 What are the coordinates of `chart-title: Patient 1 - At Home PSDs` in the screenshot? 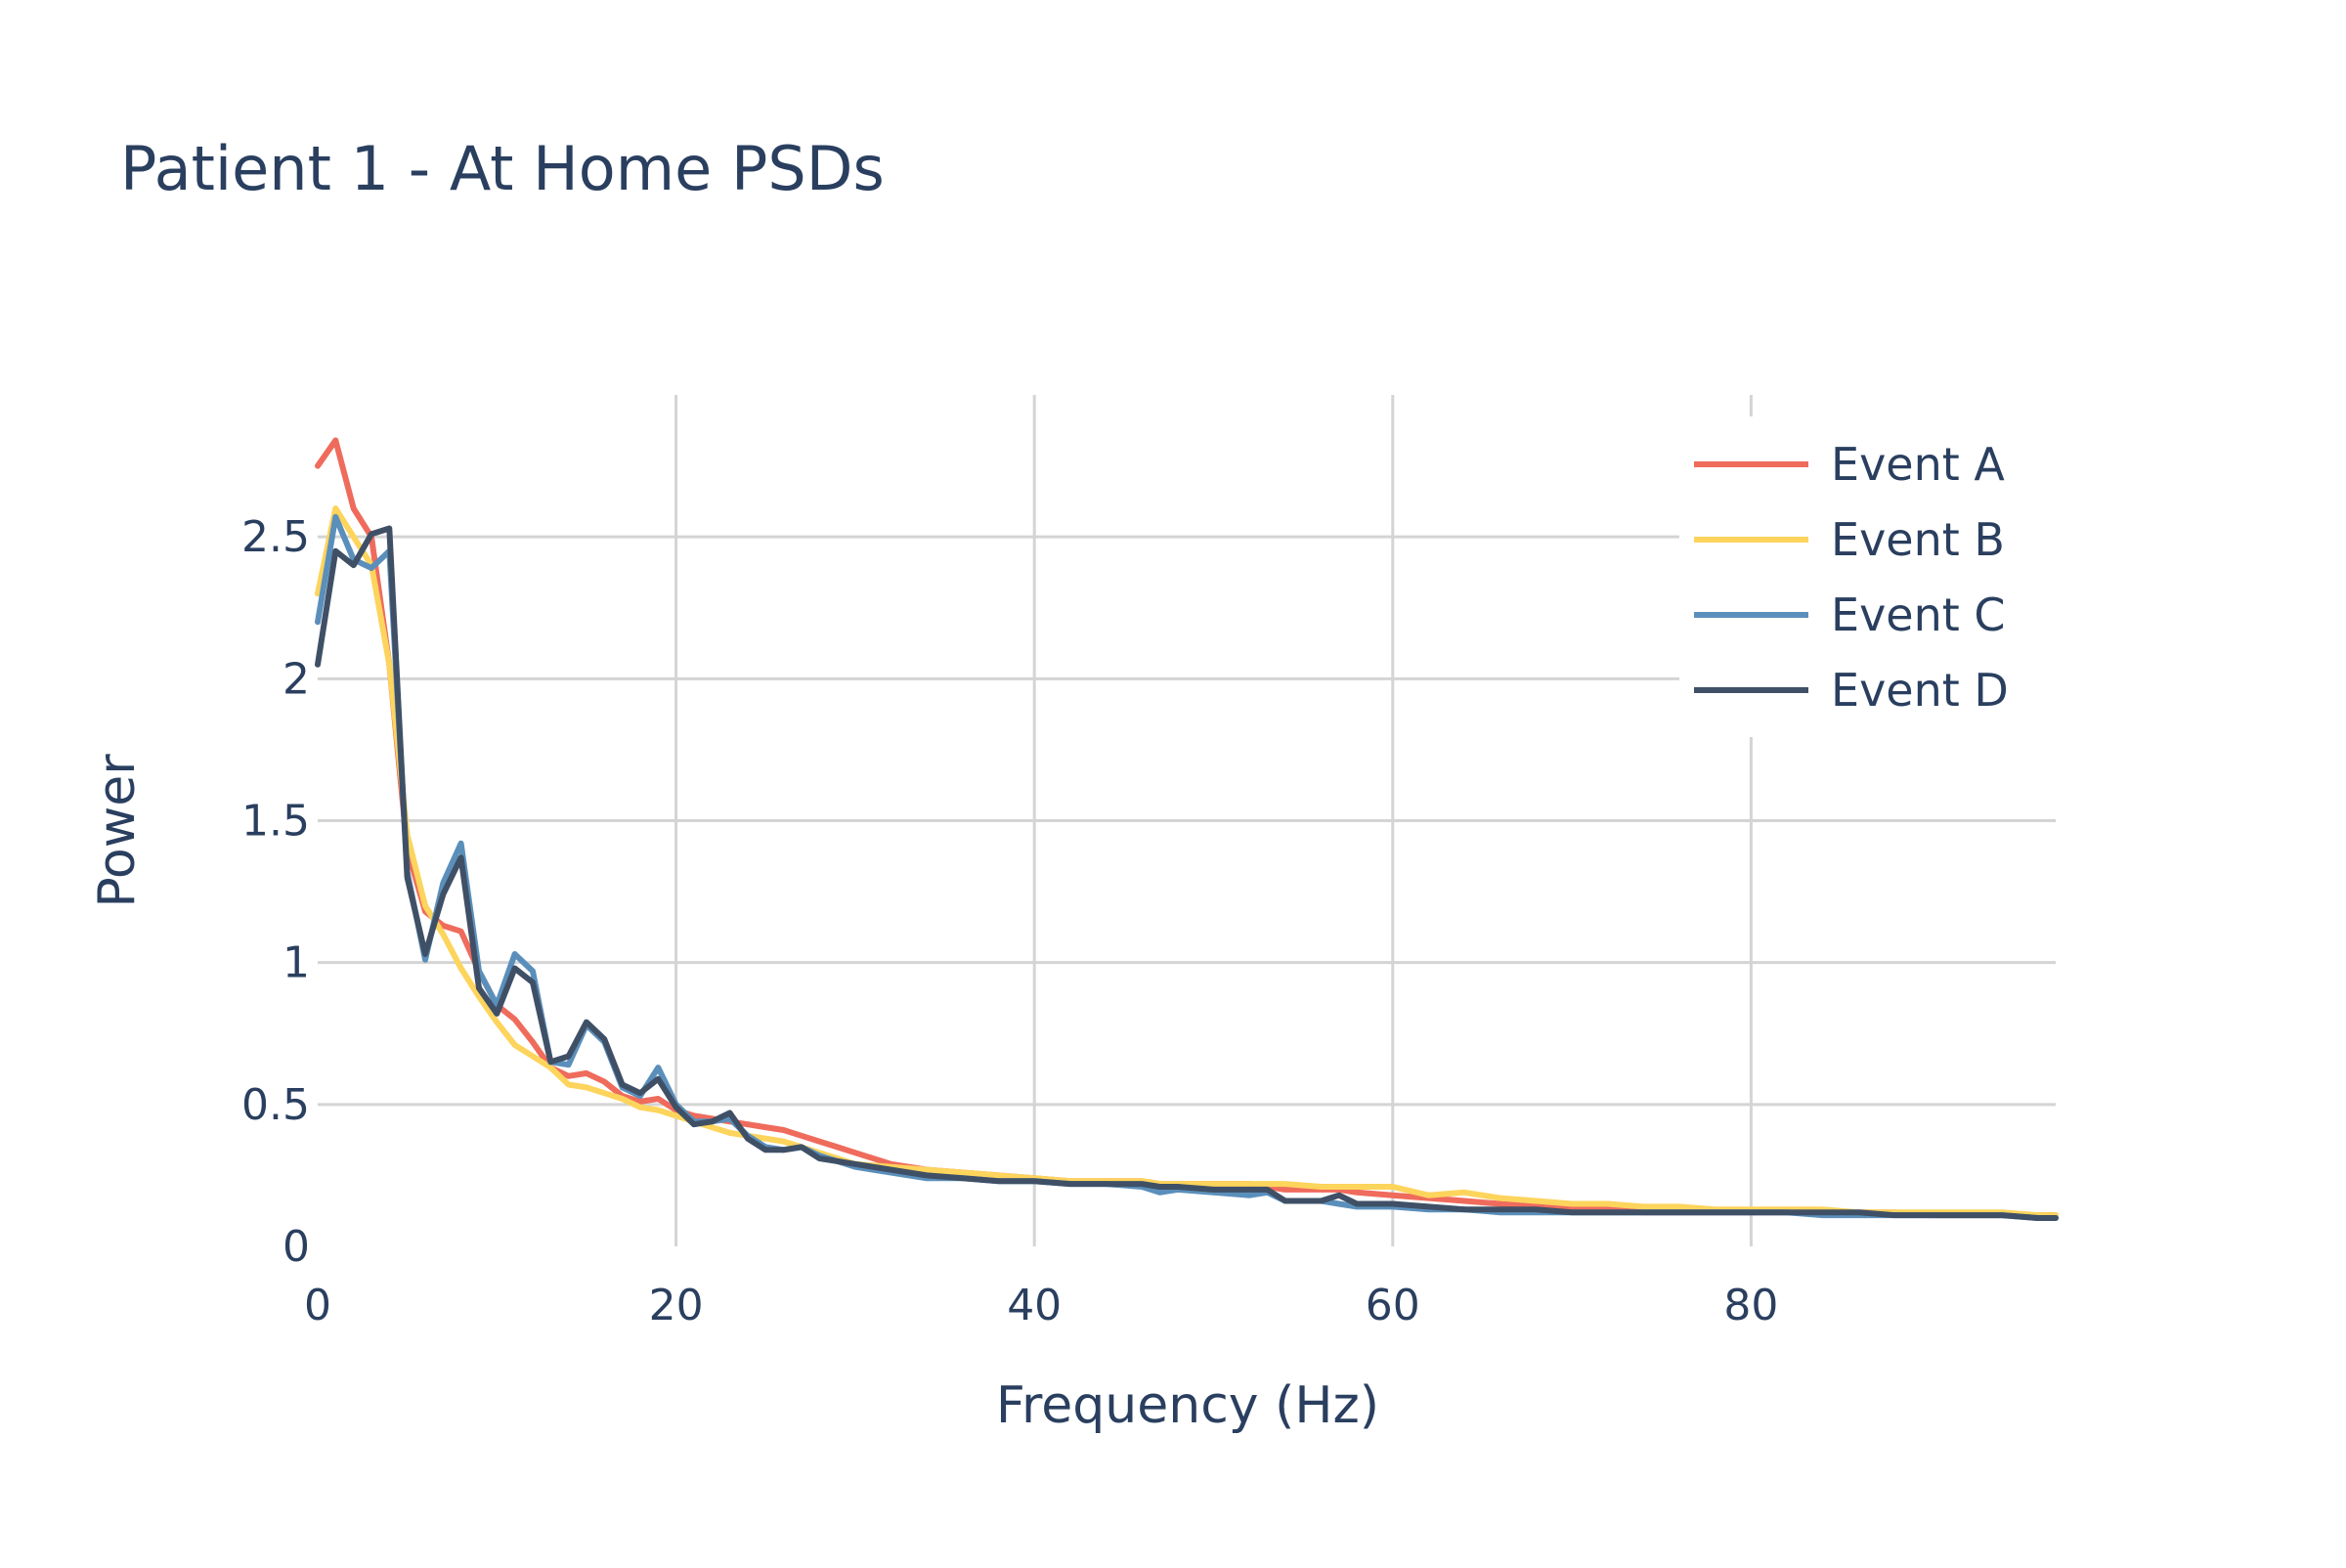 It's located at (503, 168).